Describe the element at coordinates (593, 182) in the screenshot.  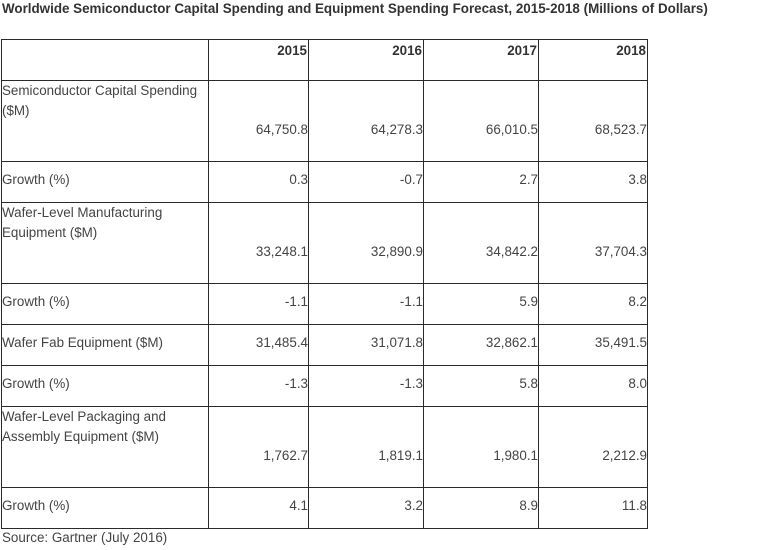
I see `cell-value: 3.8` at that location.